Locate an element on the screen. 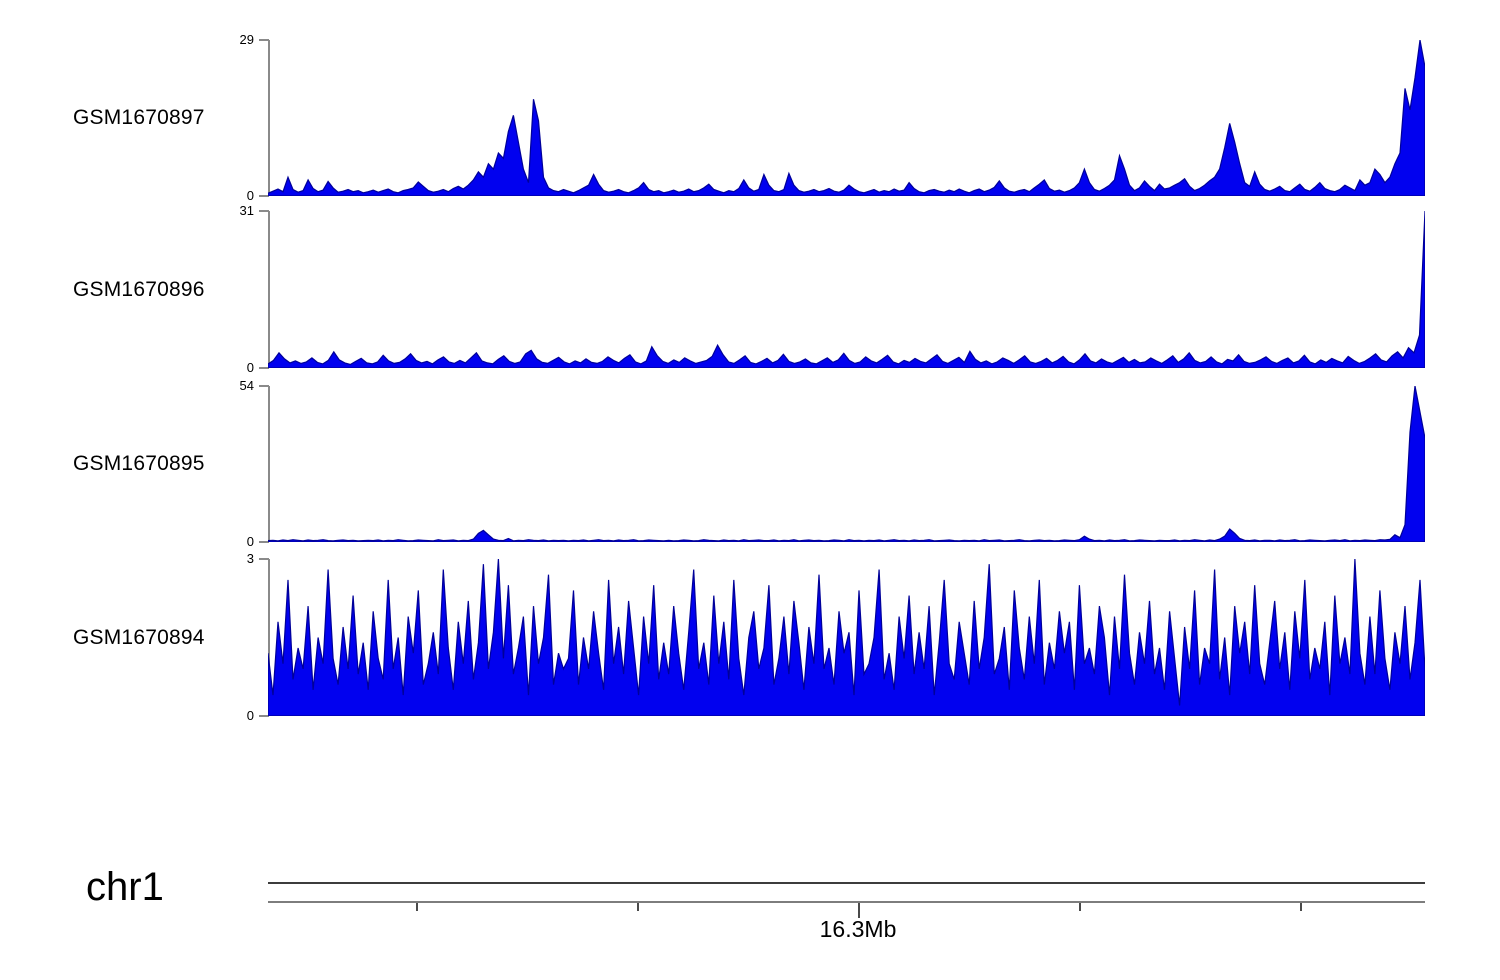 Image resolution: width=1500 pixels, height=980 pixels. track-label: GSM1670895 is located at coordinates (139, 463).